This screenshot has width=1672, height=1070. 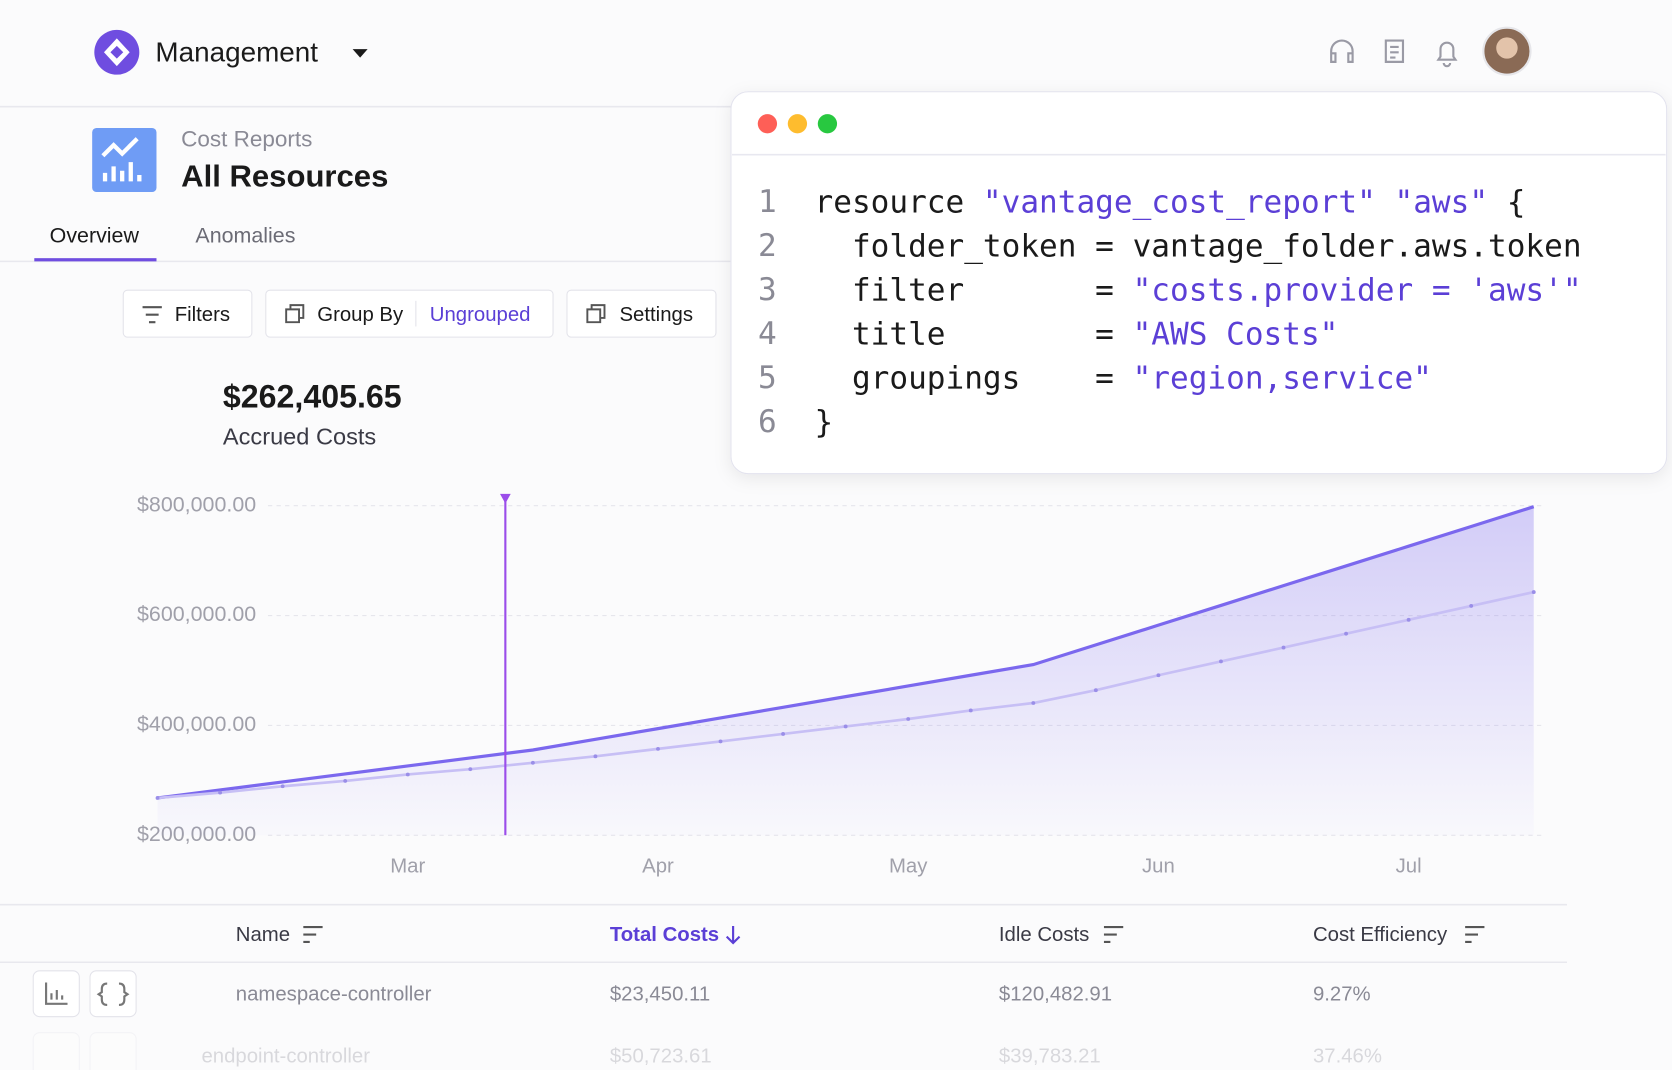 I want to click on column-header: Total Costs, so click(x=664, y=935).